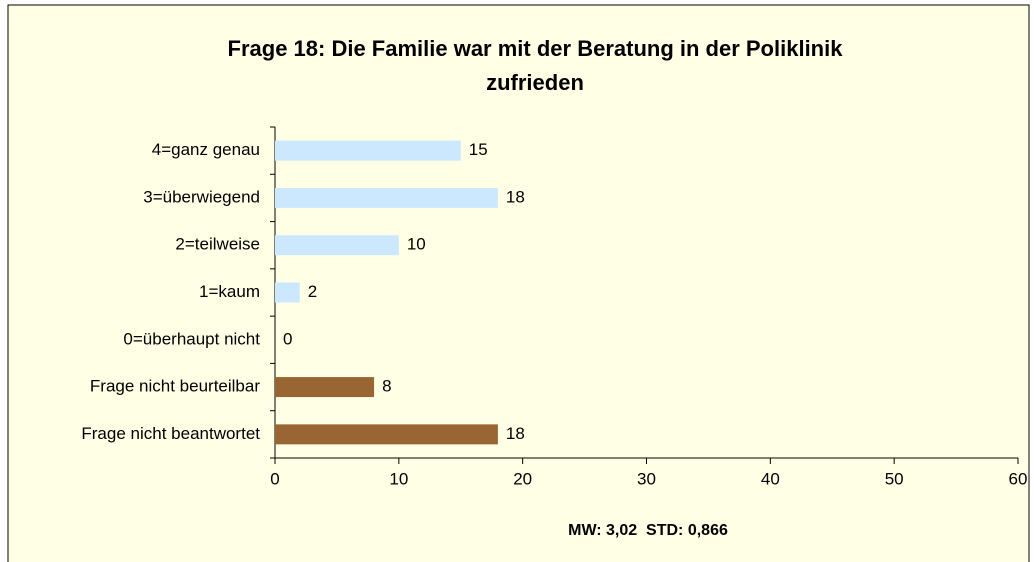 The height and width of the screenshot is (562, 1034). What do you see at coordinates (191, 338) in the screenshot?
I see `y-tick-label: 0=überhaupt nicht` at bounding box center [191, 338].